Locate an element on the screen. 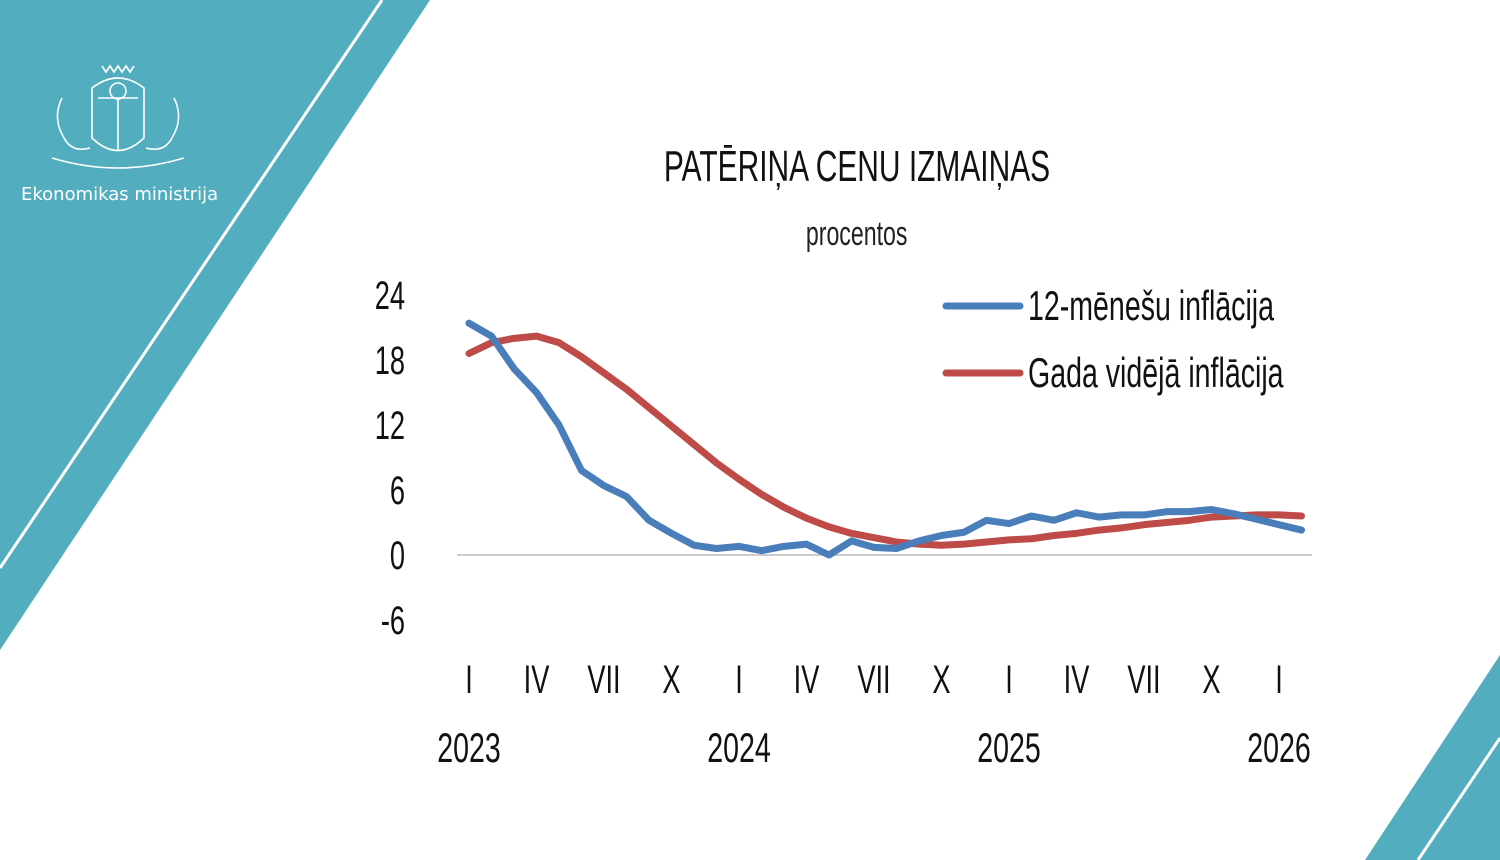 This screenshot has height=860, width=1500. coat-of-arms-logo is located at coordinates (118, 116).